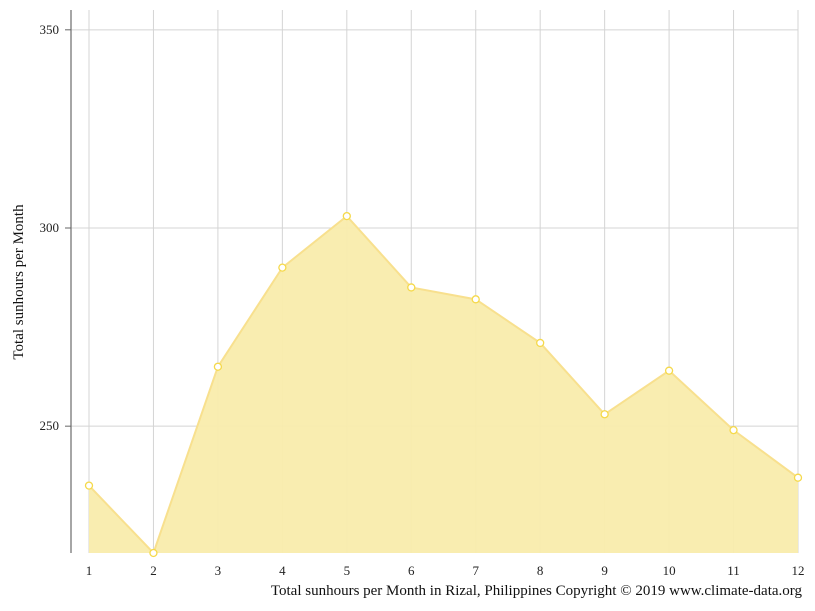  What do you see at coordinates (347, 570) in the screenshot?
I see `x-tick-label: 5` at bounding box center [347, 570].